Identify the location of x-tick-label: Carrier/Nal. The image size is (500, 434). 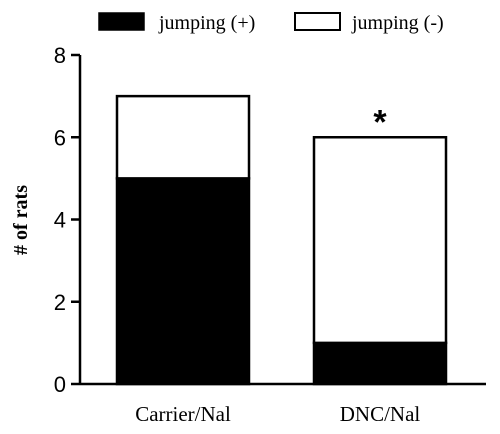
(183, 414).